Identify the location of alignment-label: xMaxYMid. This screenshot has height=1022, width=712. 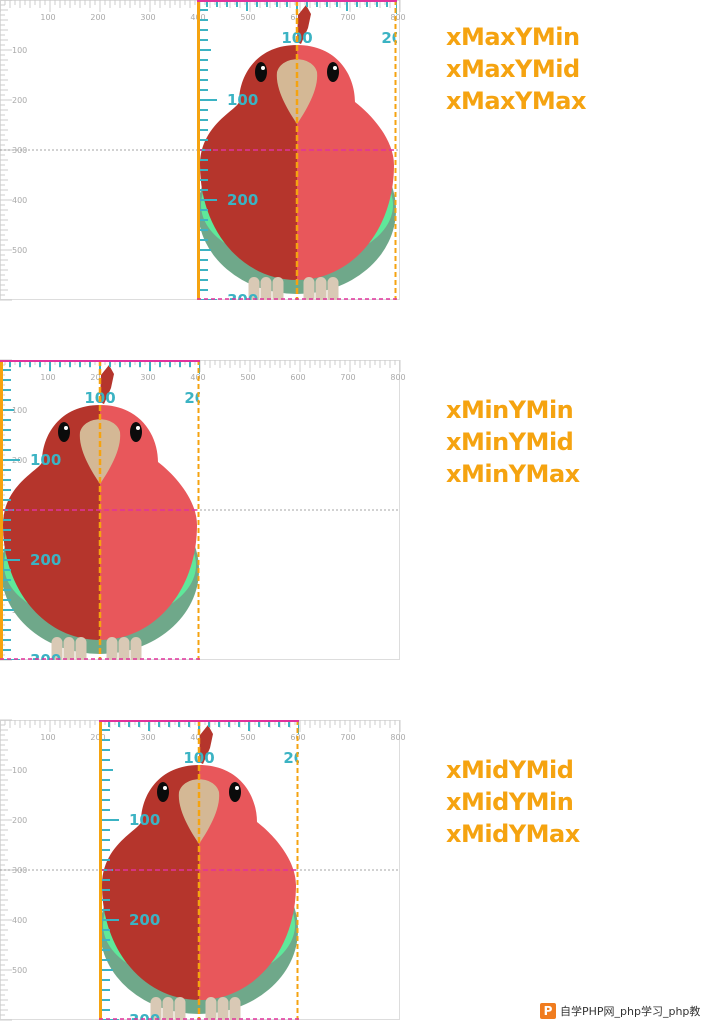
(513, 69).